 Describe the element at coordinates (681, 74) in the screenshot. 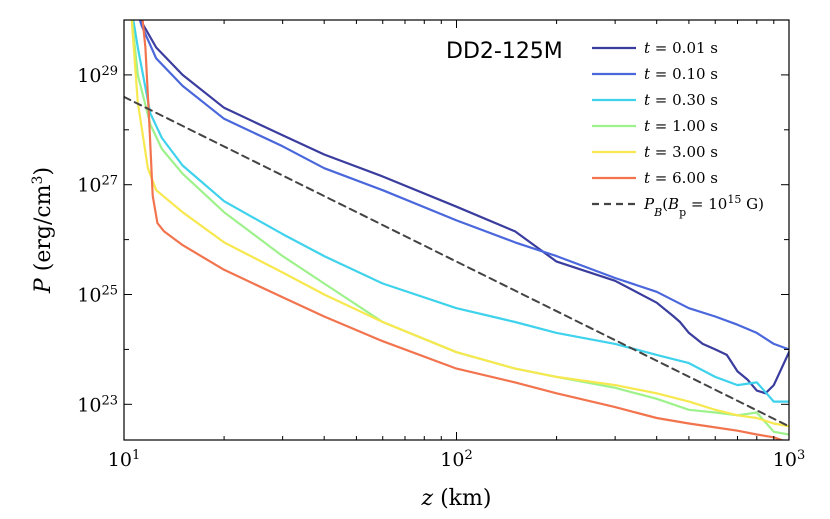

I see `legend-label-1: t = 0.10 s` at that location.